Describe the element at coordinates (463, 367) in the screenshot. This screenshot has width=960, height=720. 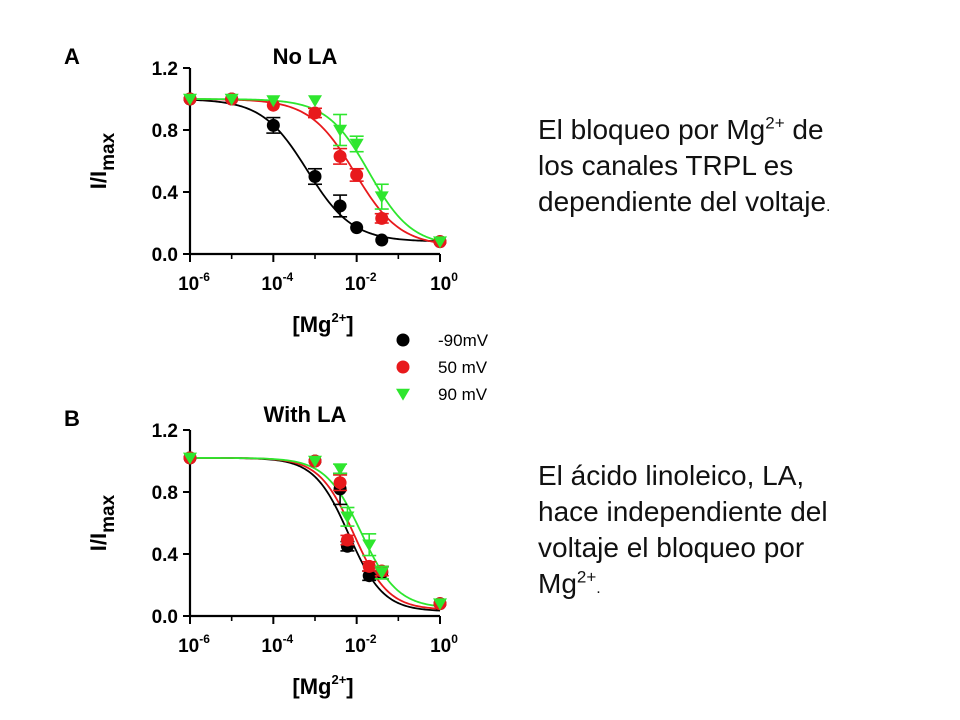
I see `legend-label: 50 mV` at that location.